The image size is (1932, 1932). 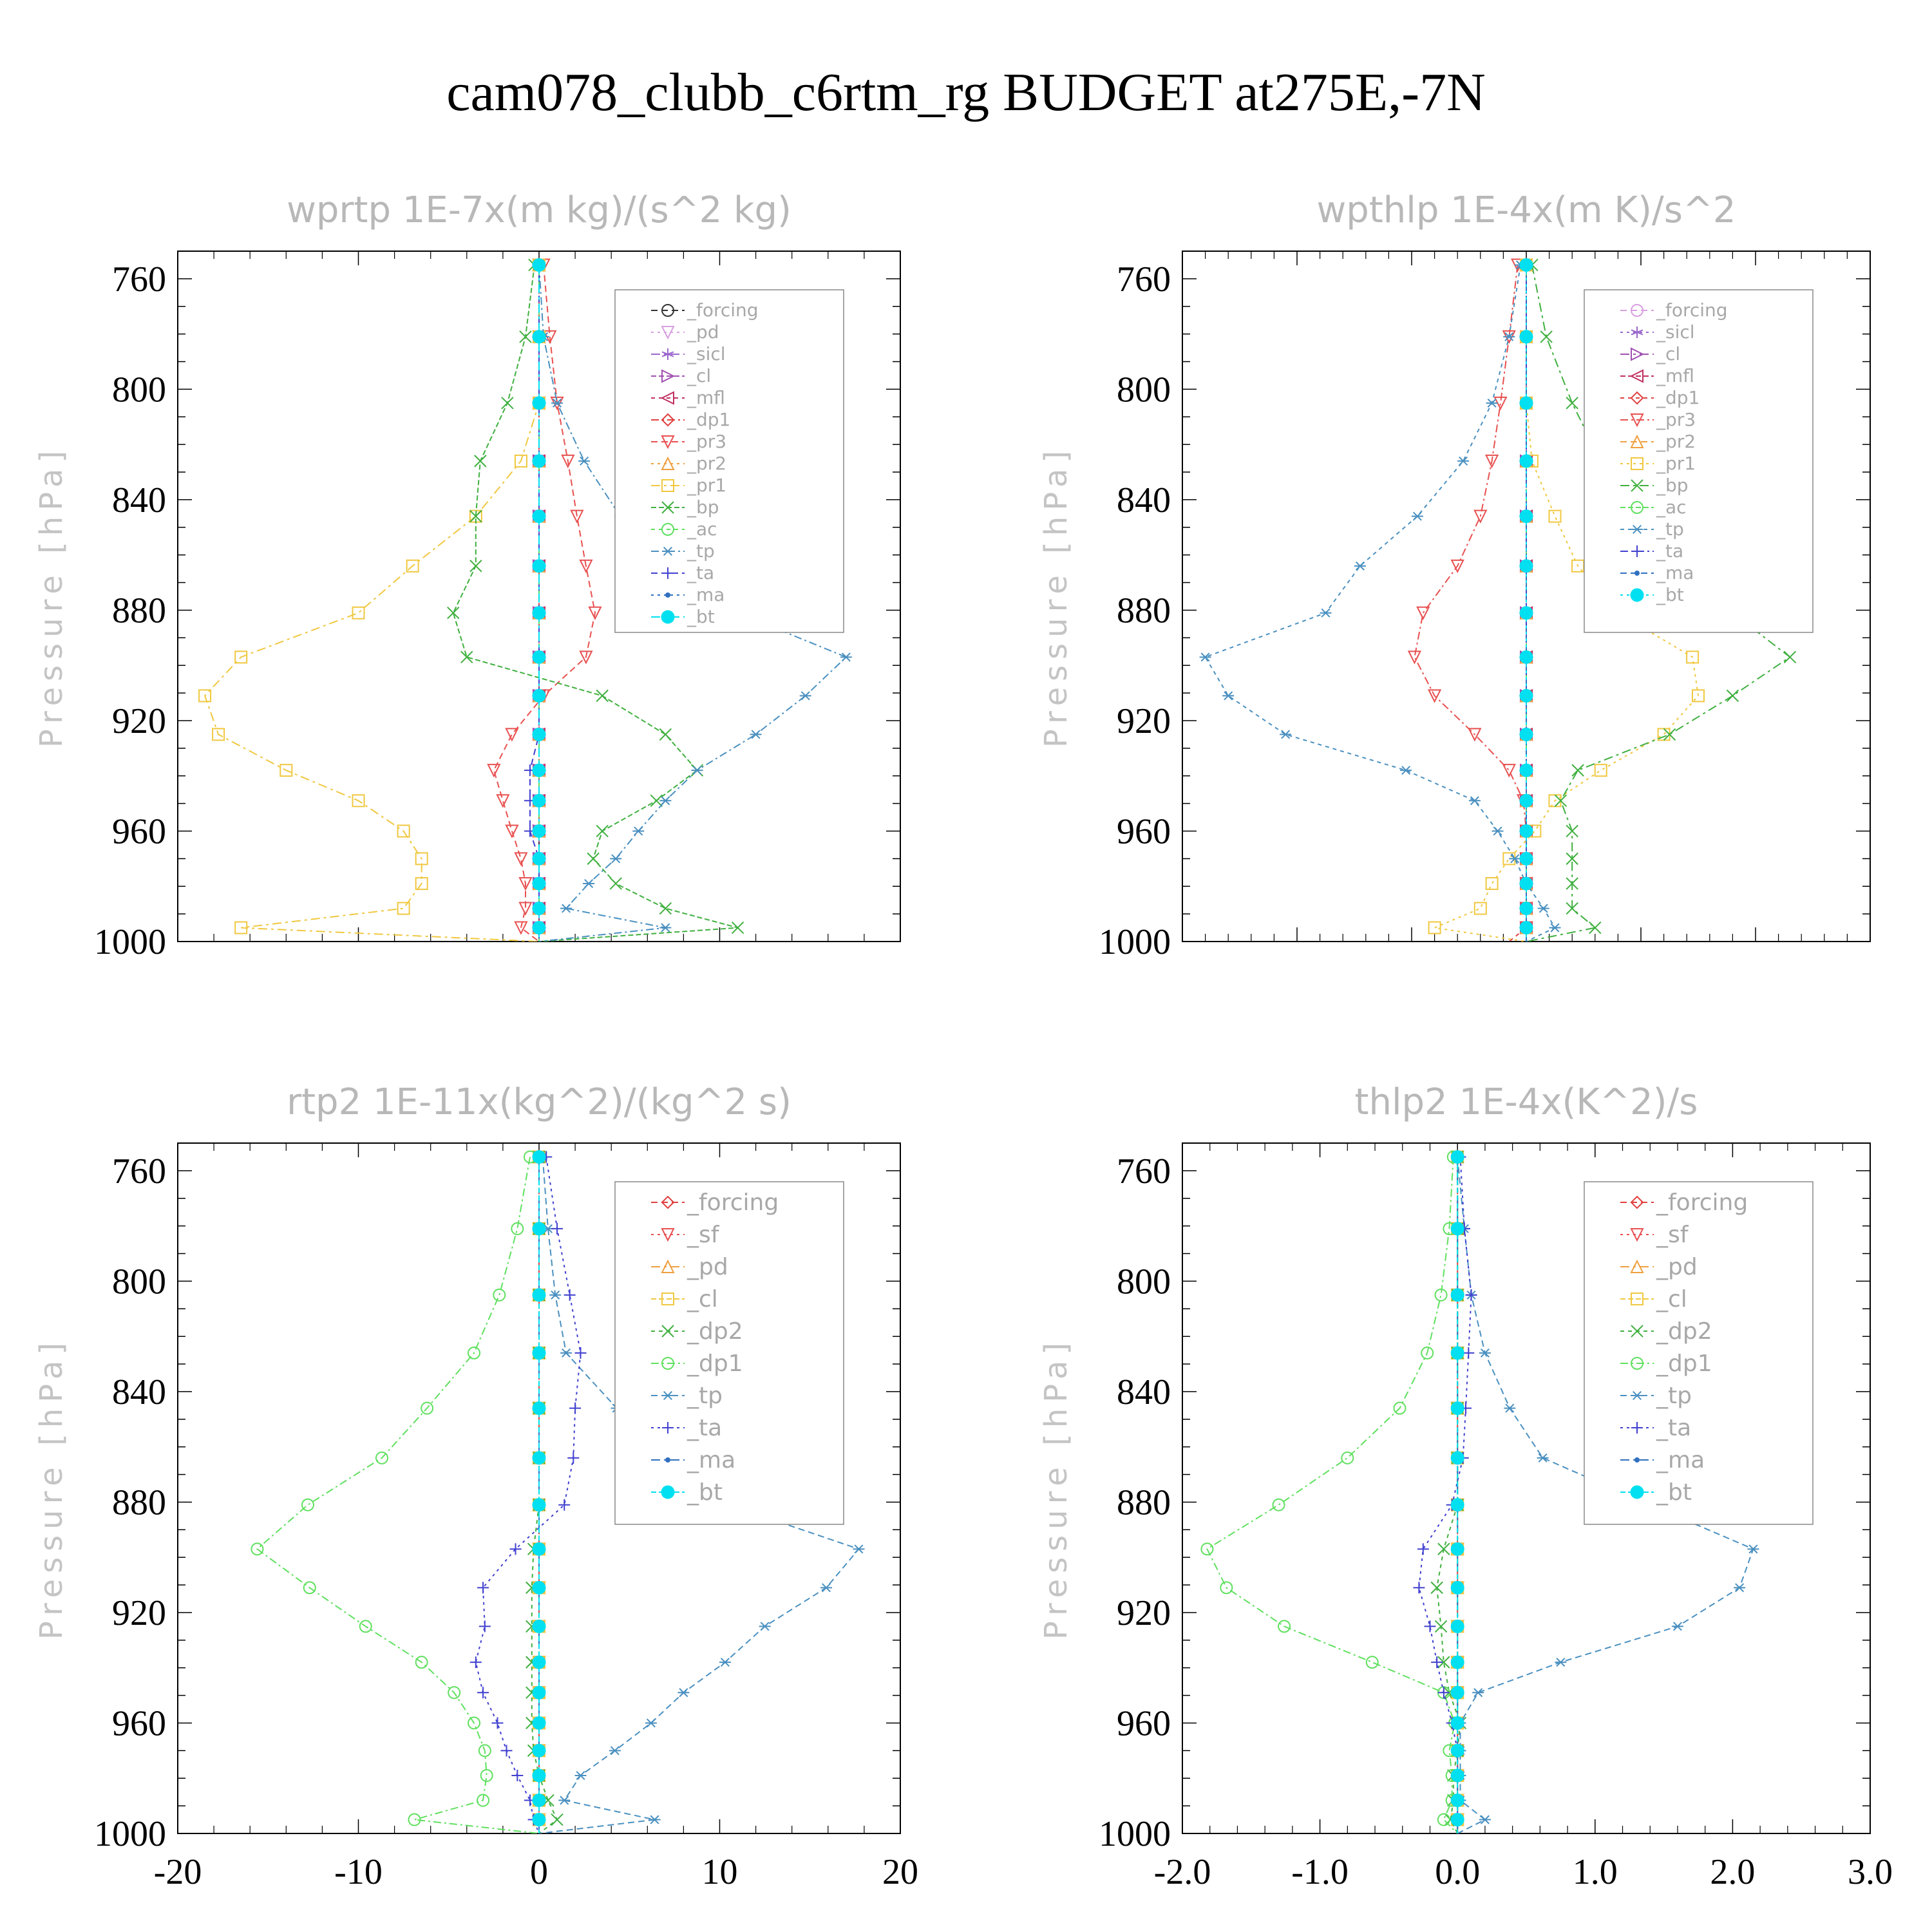 What do you see at coordinates (1733, 1872) in the screenshot?
I see `x-tick-label: 2.0` at bounding box center [1733, 1872].